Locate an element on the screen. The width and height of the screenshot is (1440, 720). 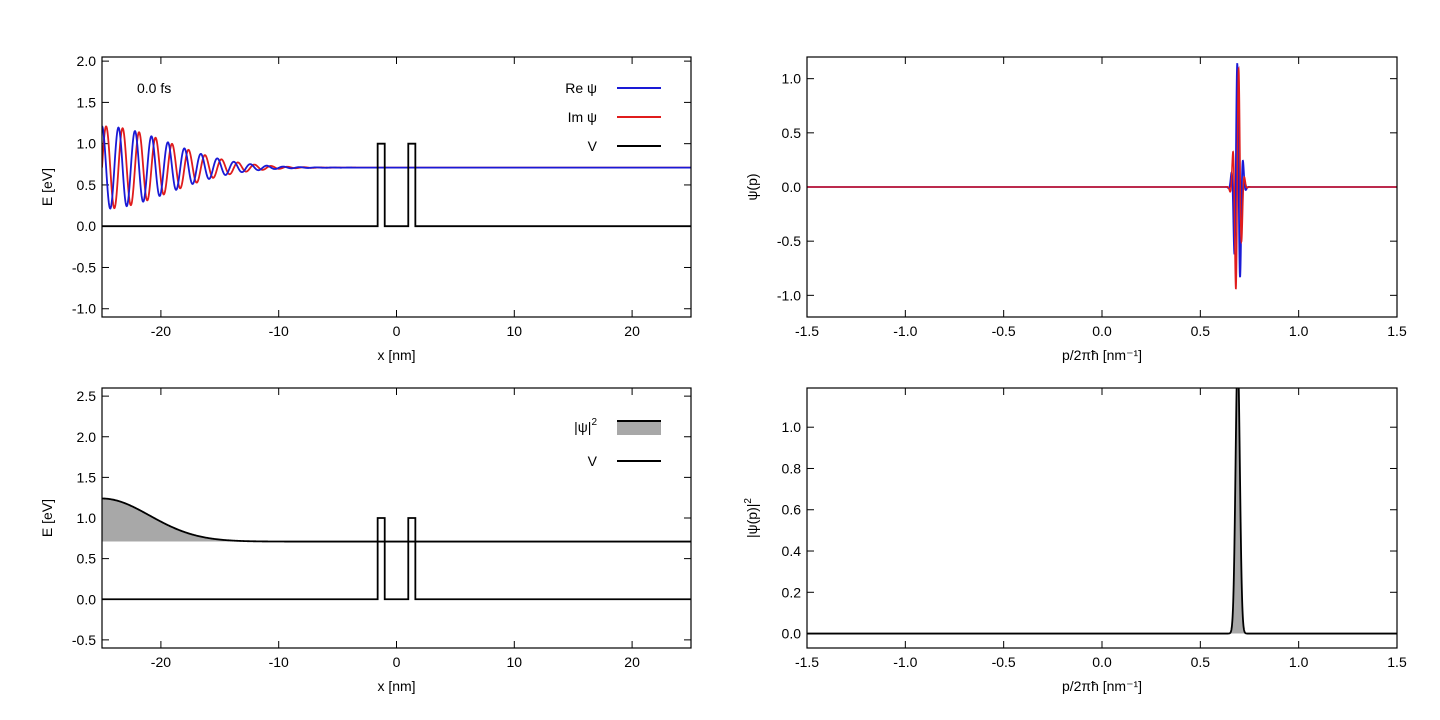
legend-label-text: |ψ| is located at coordinates (582, 427).